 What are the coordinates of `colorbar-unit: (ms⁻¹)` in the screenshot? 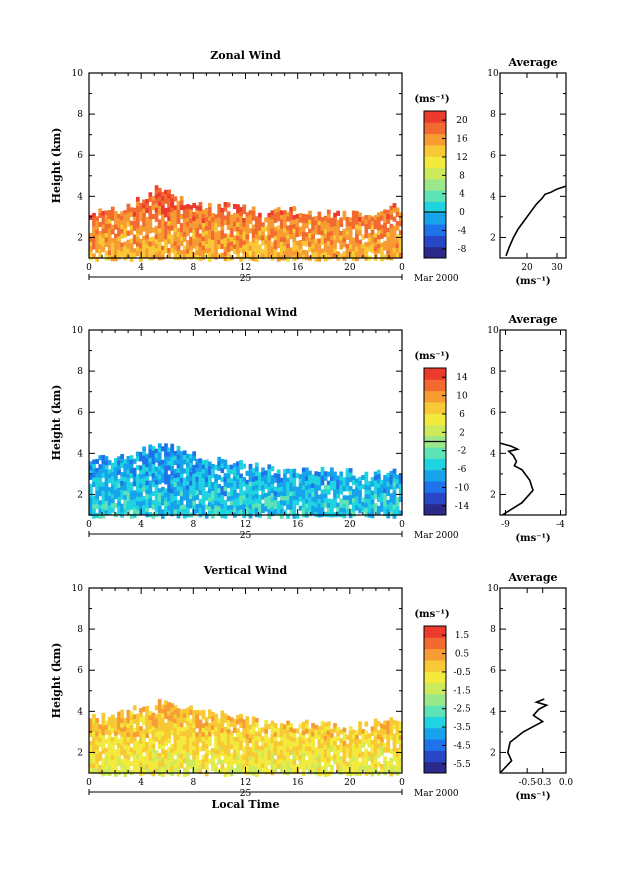 It's located at (431, 356).